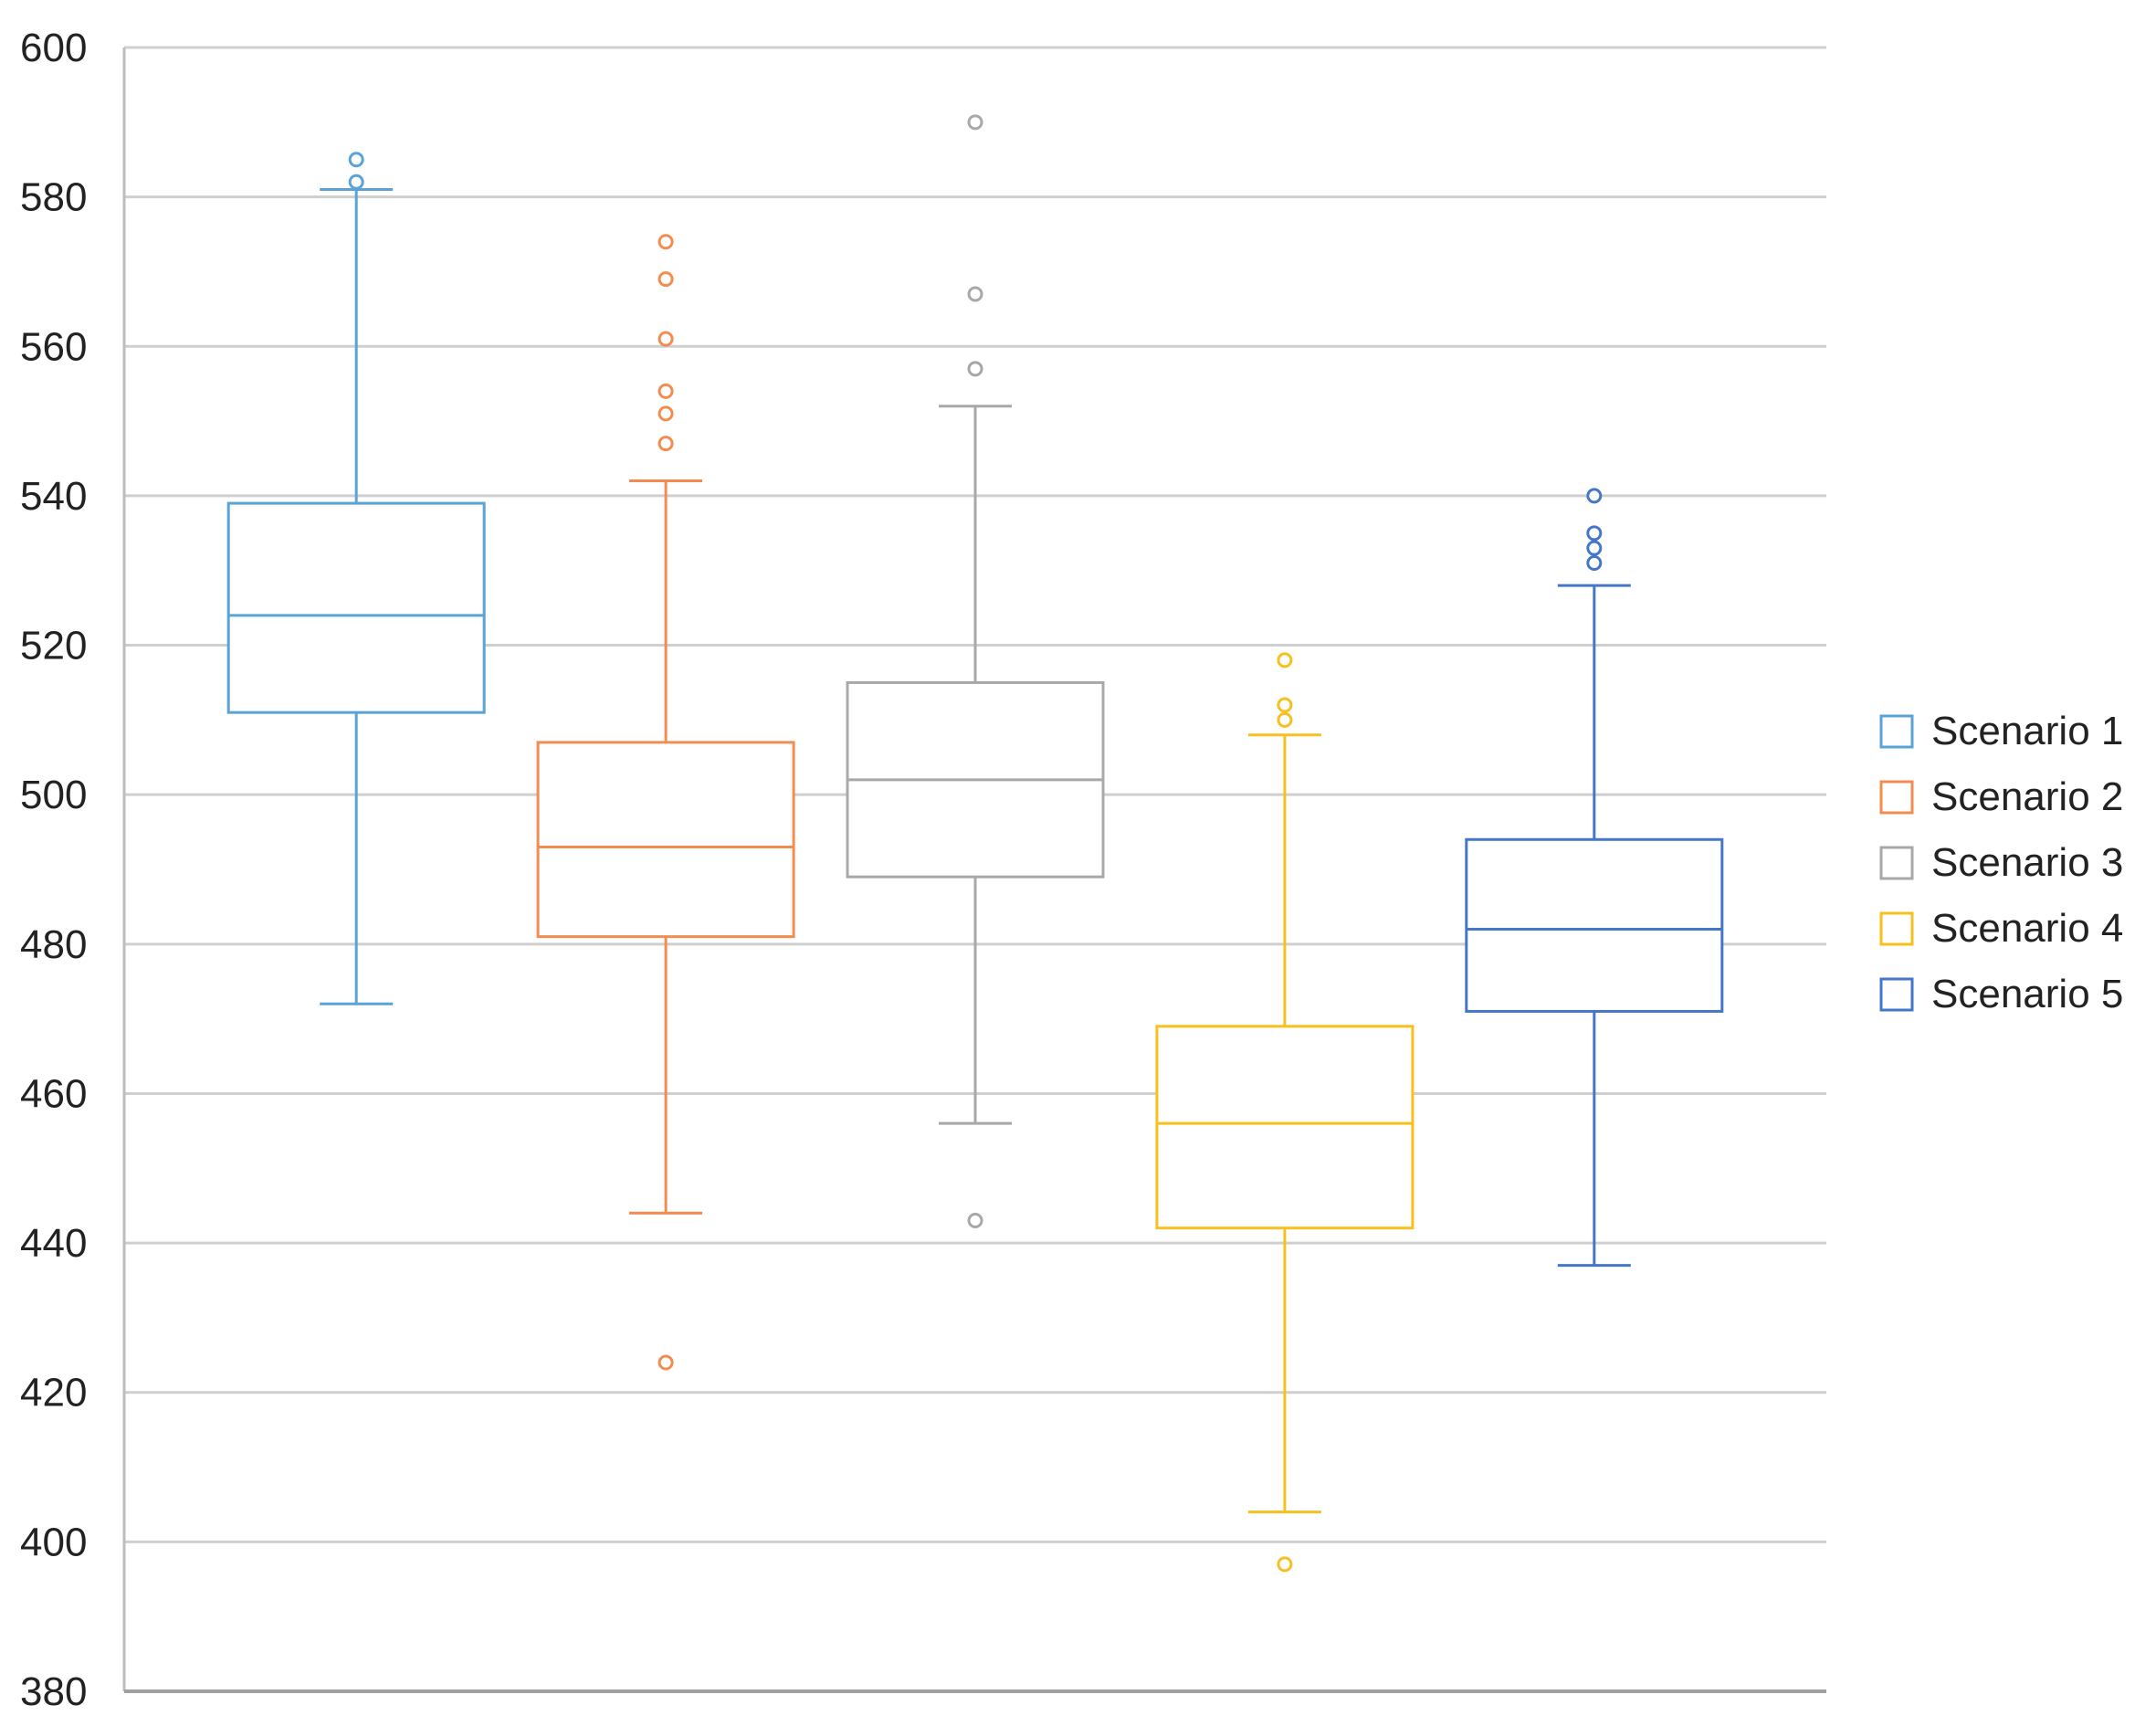 The height and width of the screenshot is (1726, 2156). What do you see at coordinates (2027, 994) in the screenshot?
I see `legend-label-scenario-5: Scenario 5` at bounding box center [2027, 994].